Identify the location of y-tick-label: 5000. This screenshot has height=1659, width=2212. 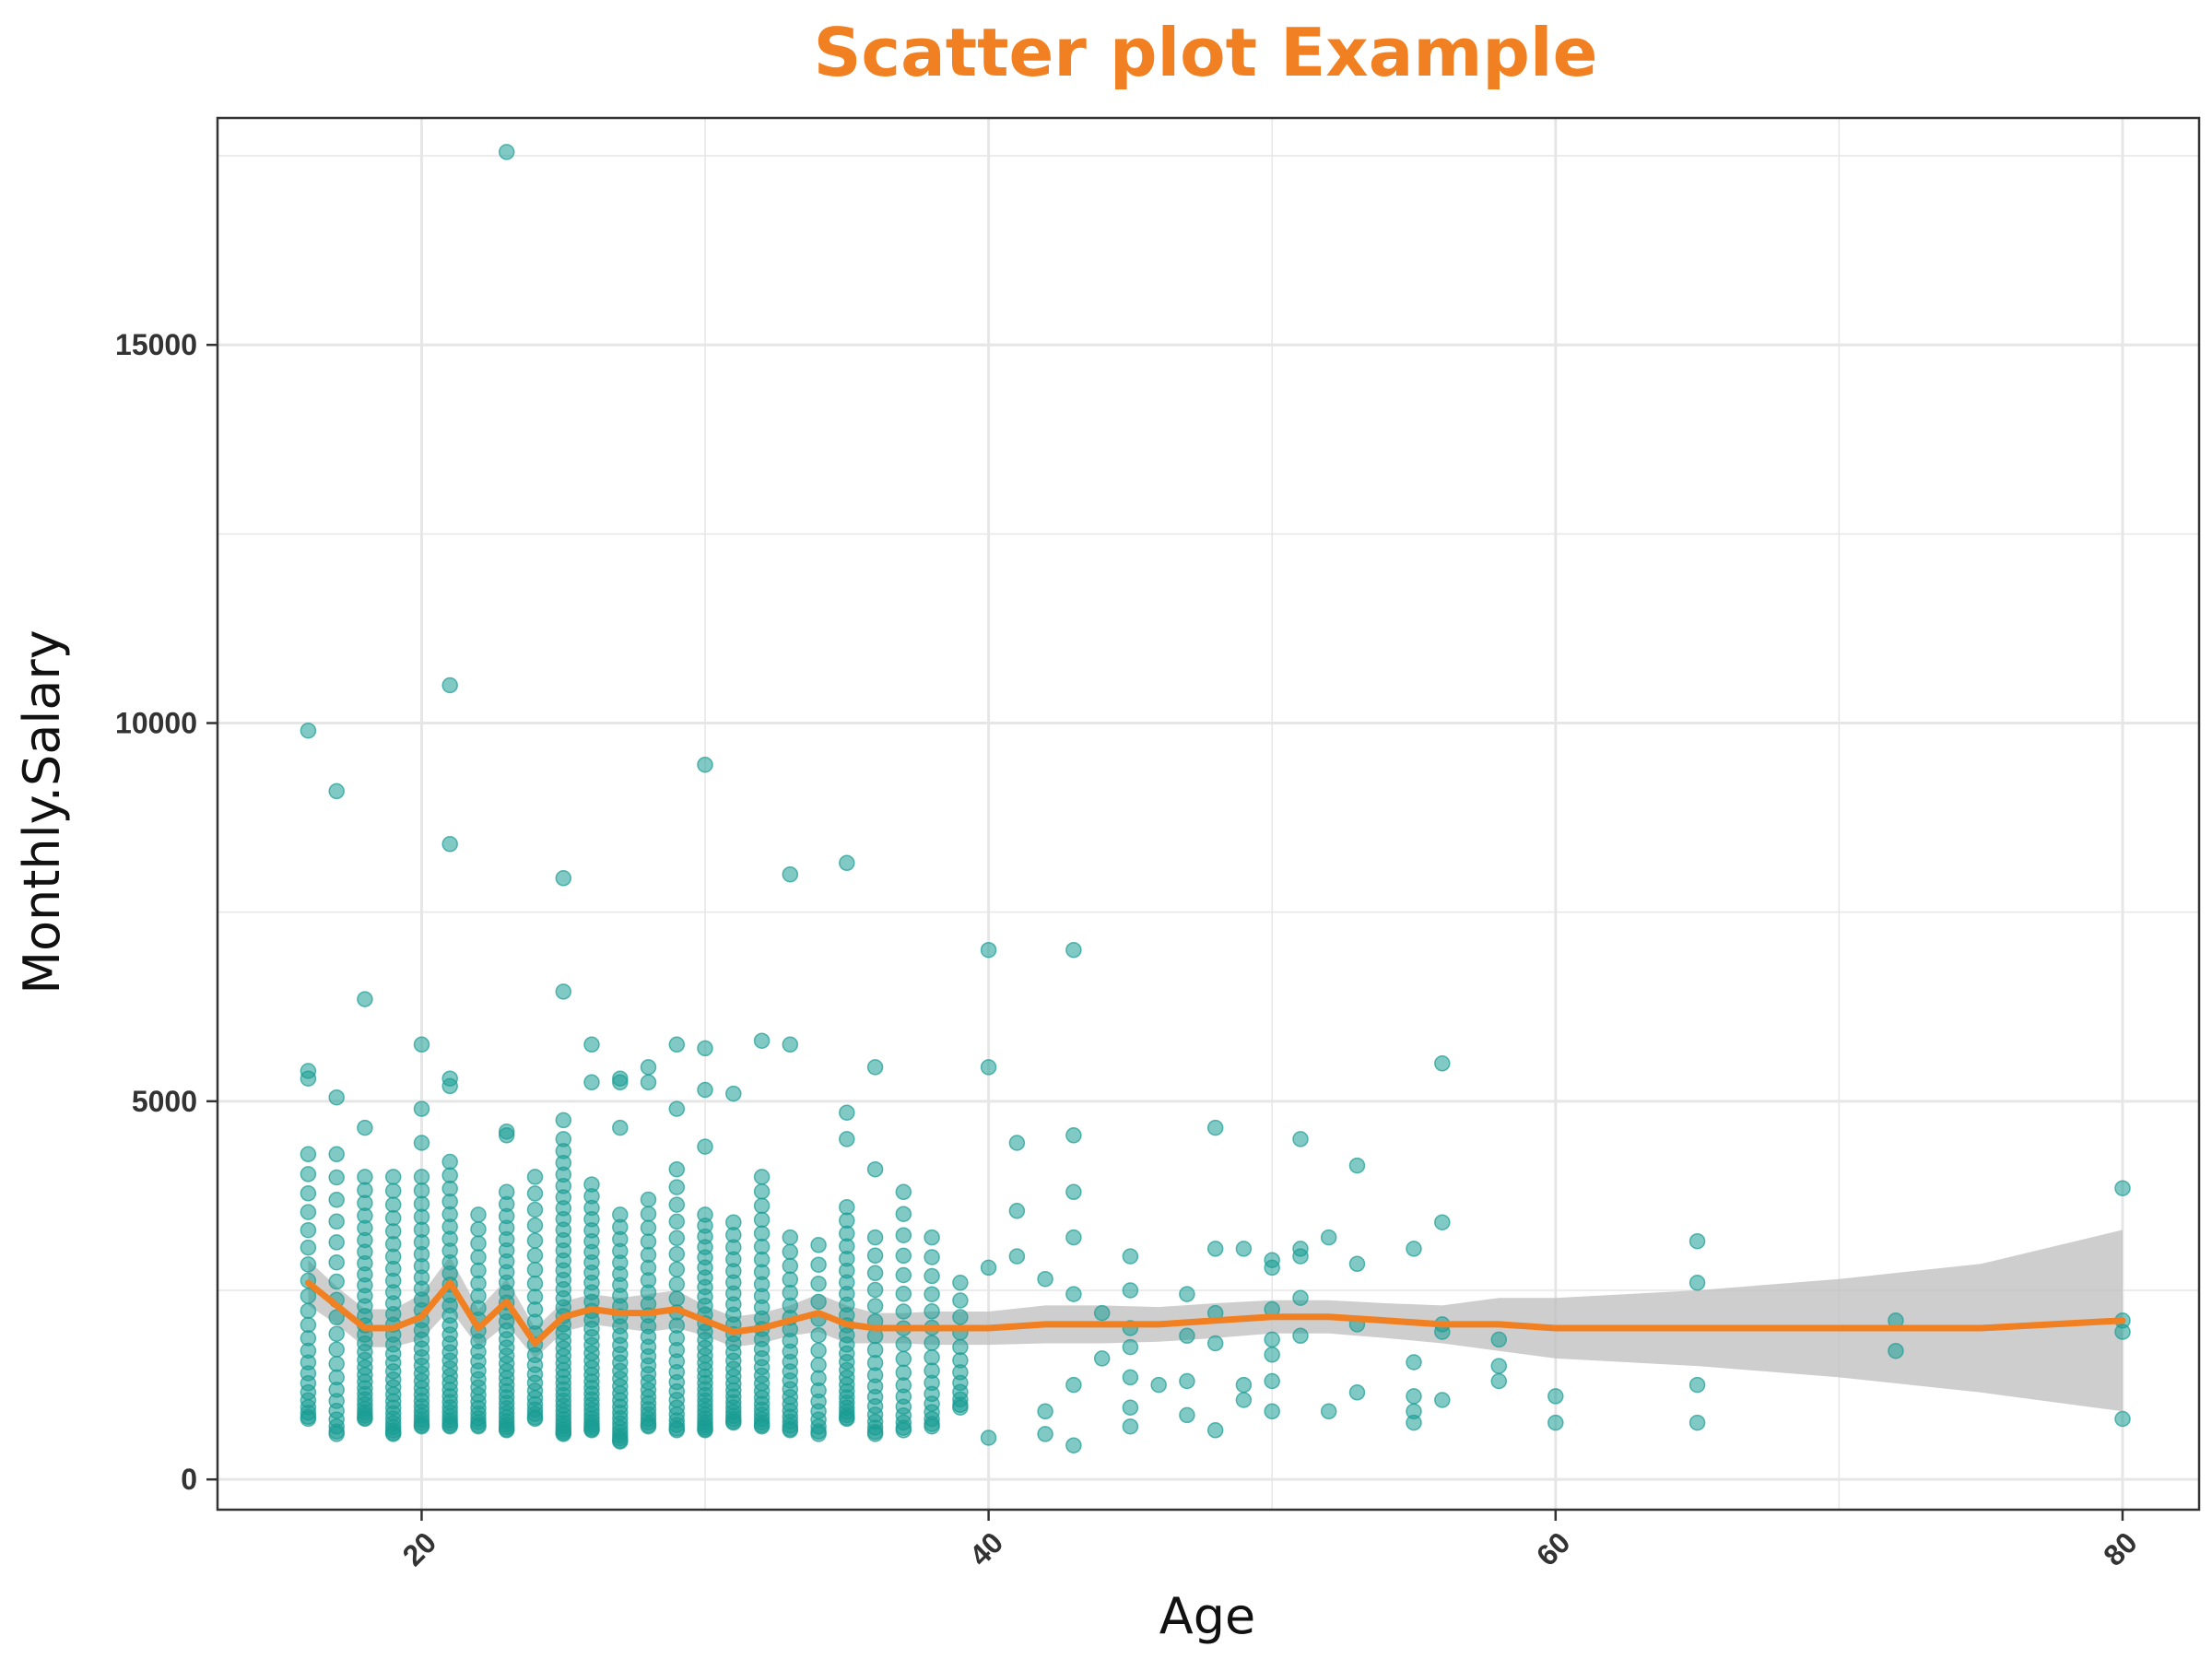
(164, 1101).